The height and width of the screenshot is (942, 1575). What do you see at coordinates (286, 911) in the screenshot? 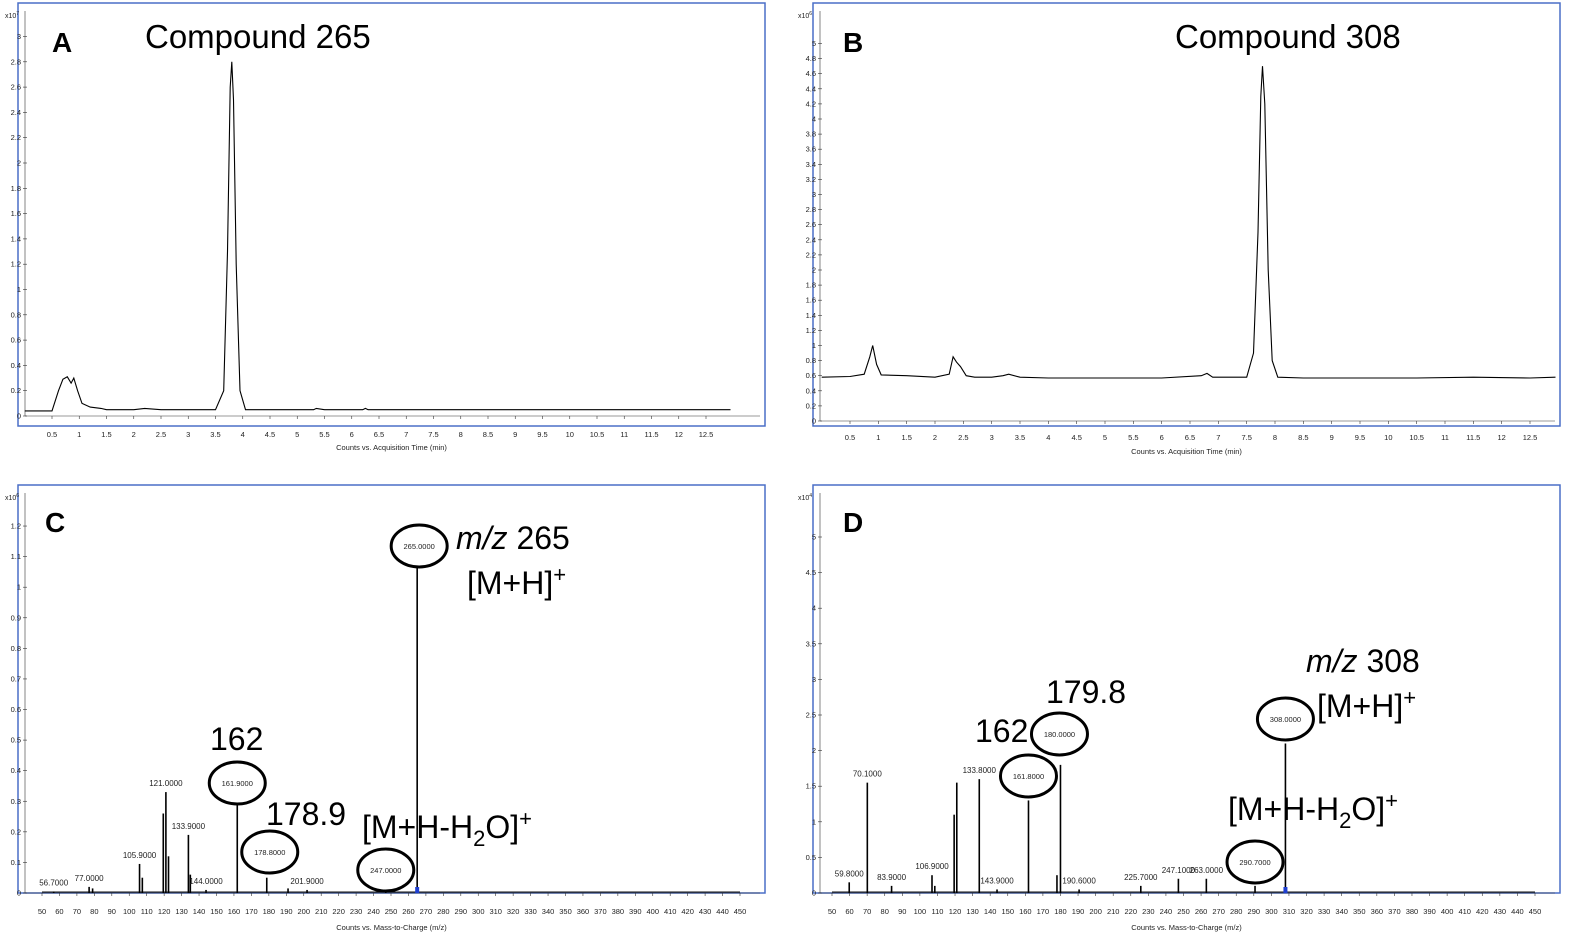
I see `x-tick-label: 190` at bounding box center [286, 911].